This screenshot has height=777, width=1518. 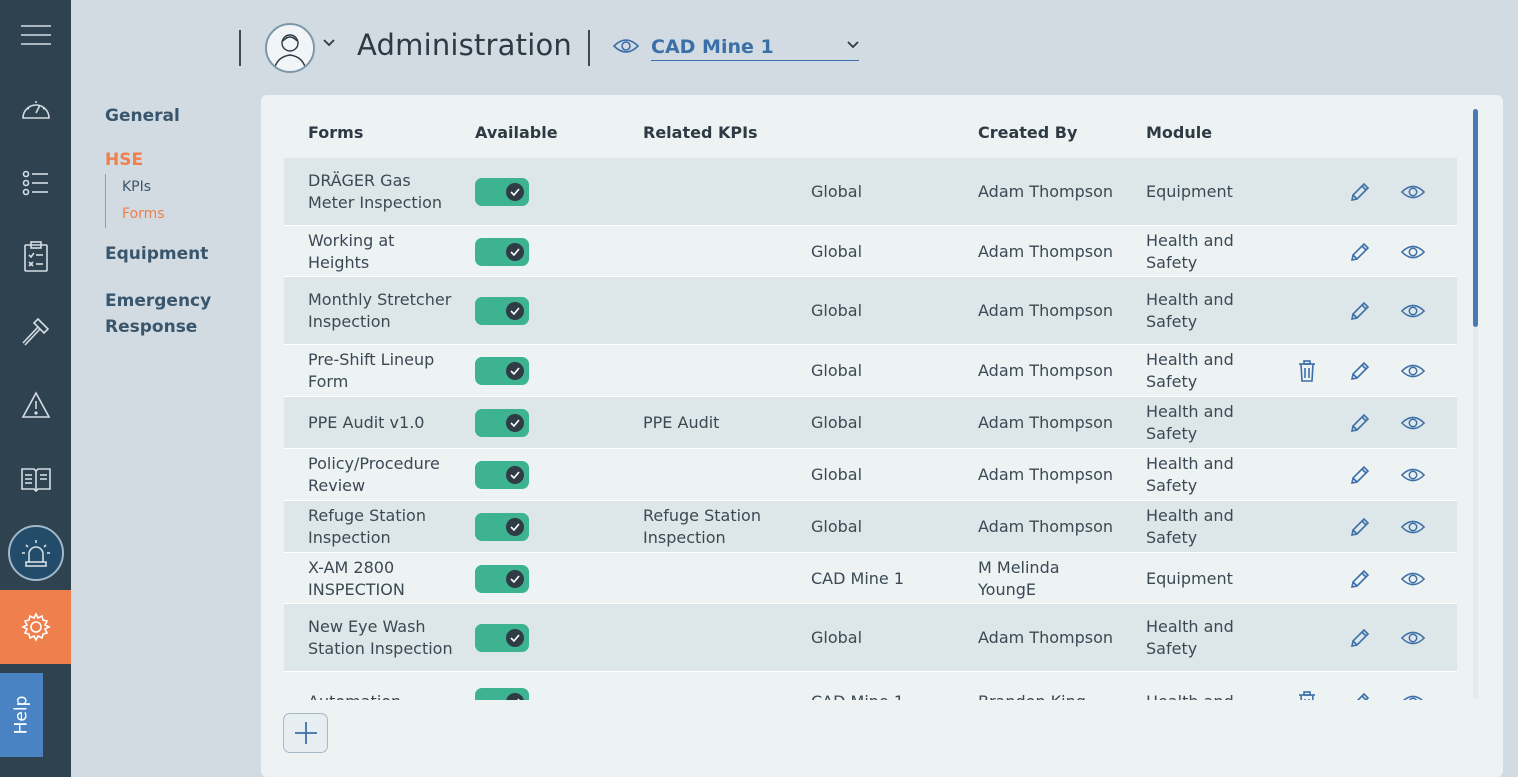 I want to click on cell-scope: CAD Mine 1, so click(x=858, y=578).